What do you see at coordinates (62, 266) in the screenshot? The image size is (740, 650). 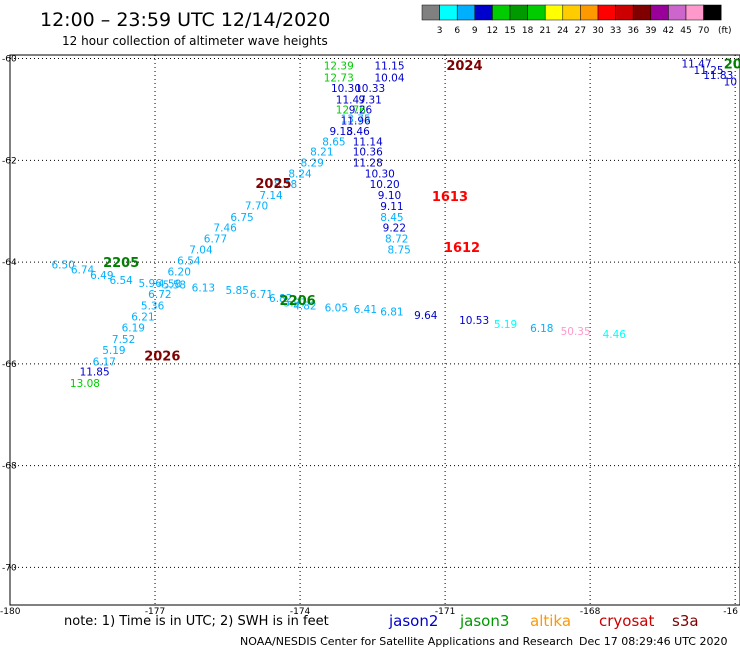 I see `wave-height-label: 6.50` at bounding box center [62, 266].